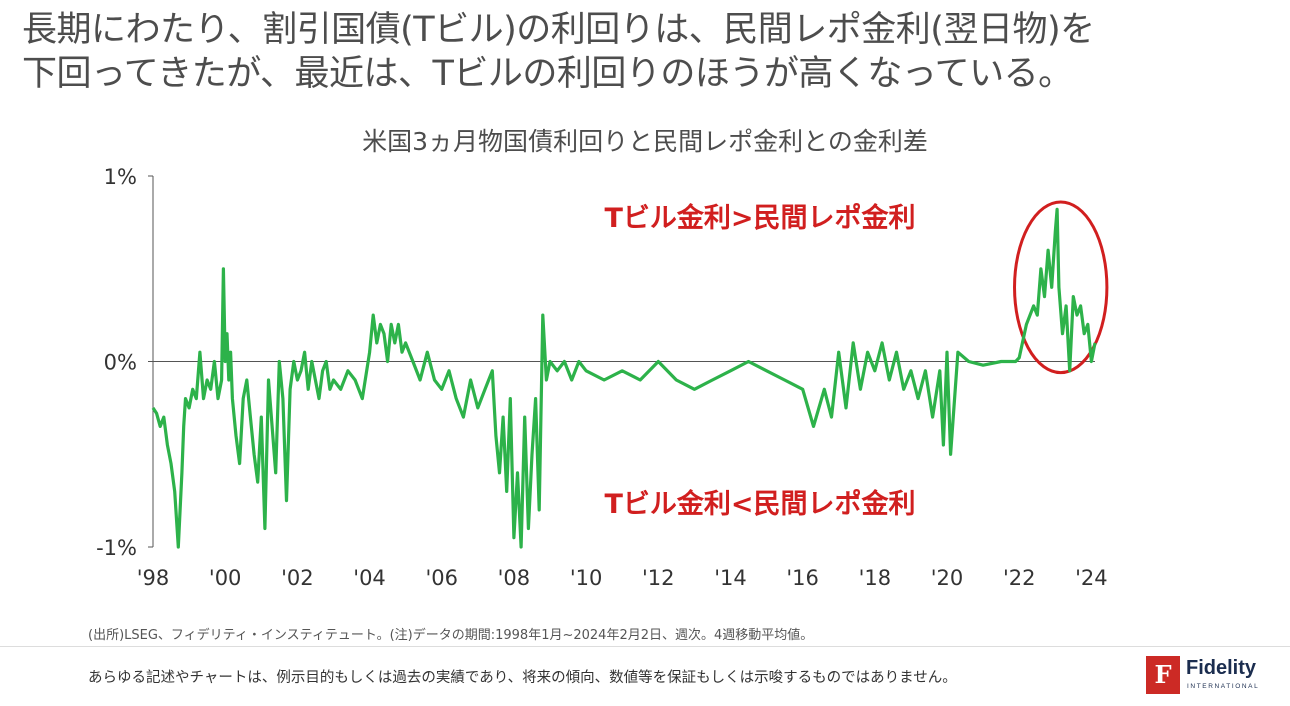 Image resolution: width=1290 pixels, height=706 pixels. Describe the element at coordinates (225, 578) in the screenshot. I see `x-tick-label: '00` at that location.